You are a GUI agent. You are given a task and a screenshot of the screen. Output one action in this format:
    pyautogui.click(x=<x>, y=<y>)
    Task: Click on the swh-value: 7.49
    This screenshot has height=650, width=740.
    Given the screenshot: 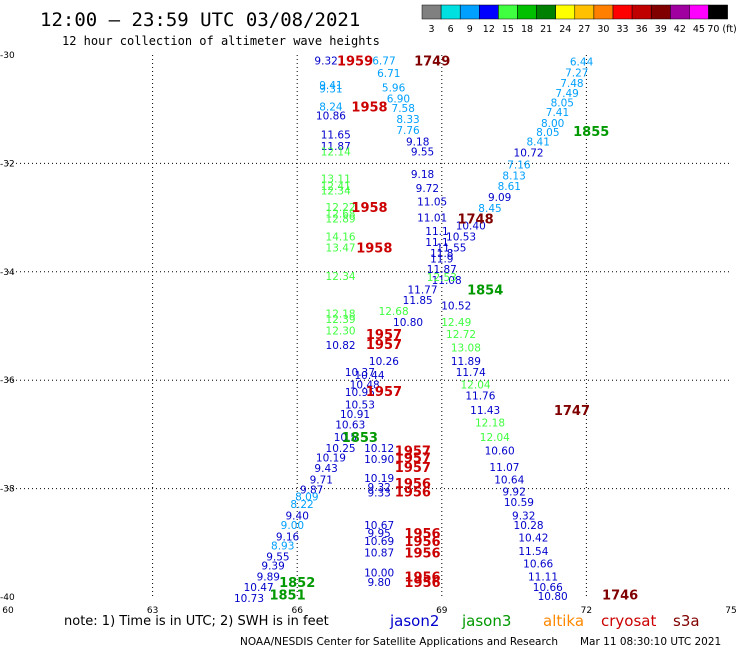 What is the action you would take?
    pyautogui.click(x=566, y=94)
    